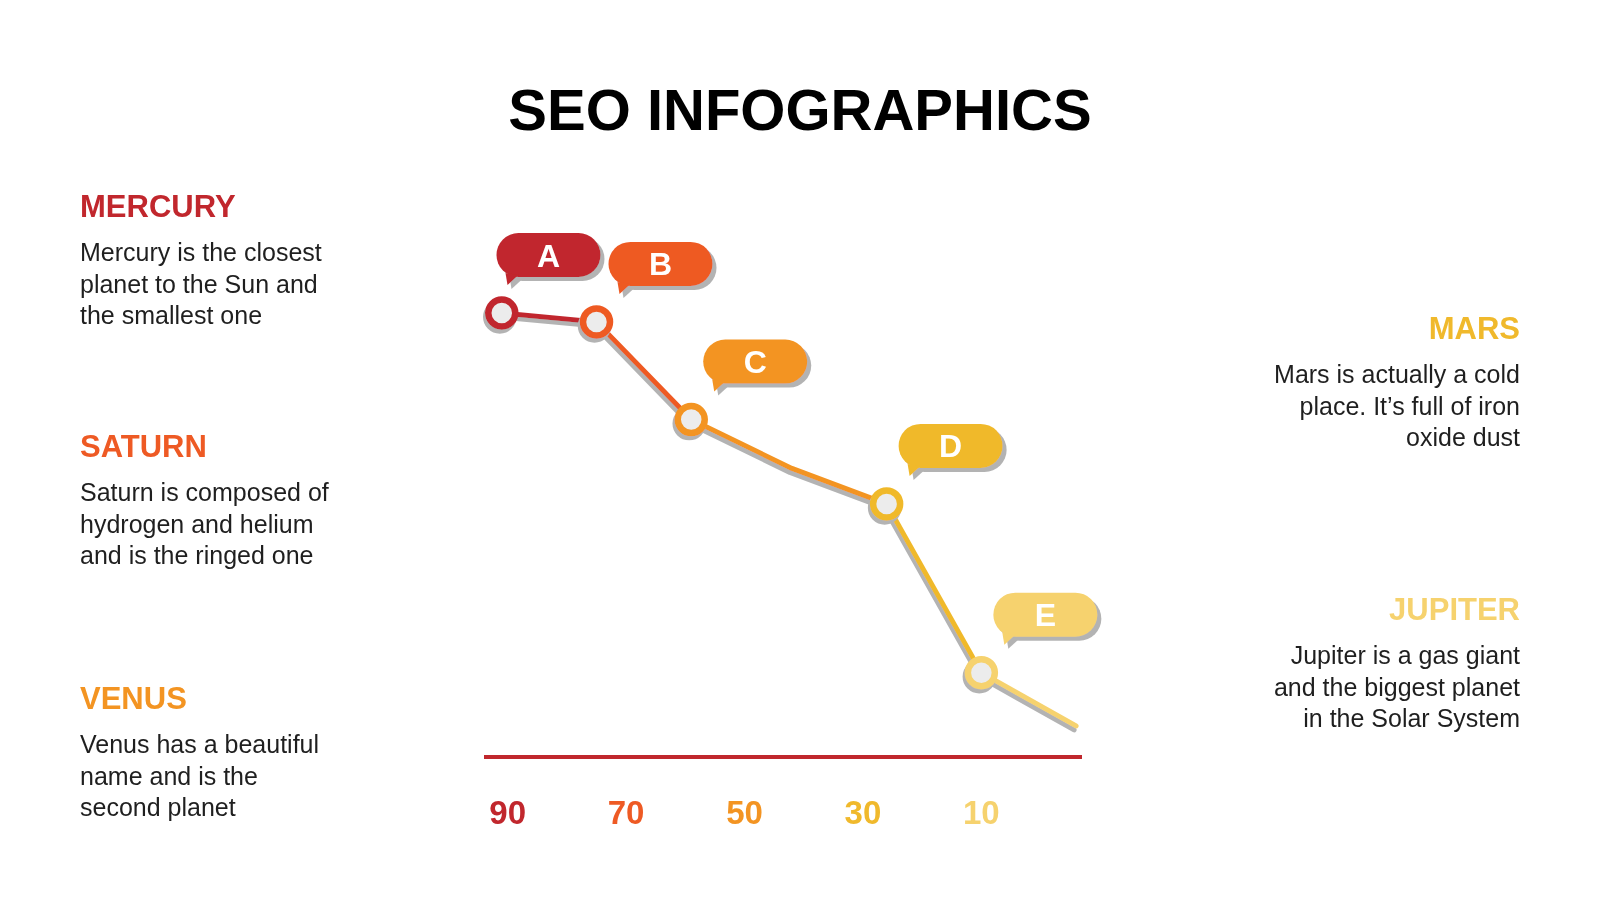 This screenshot has width=1600, height=900. What do you see at coordinates (1454, 609) in the screenshot?
I see `text: JUPITER` at bounding box center [1454, 609].